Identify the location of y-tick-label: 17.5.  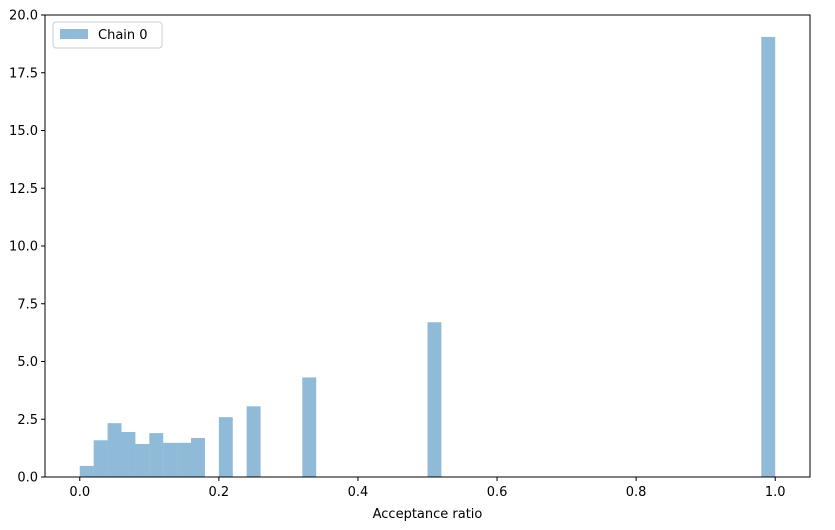
(23, 73).